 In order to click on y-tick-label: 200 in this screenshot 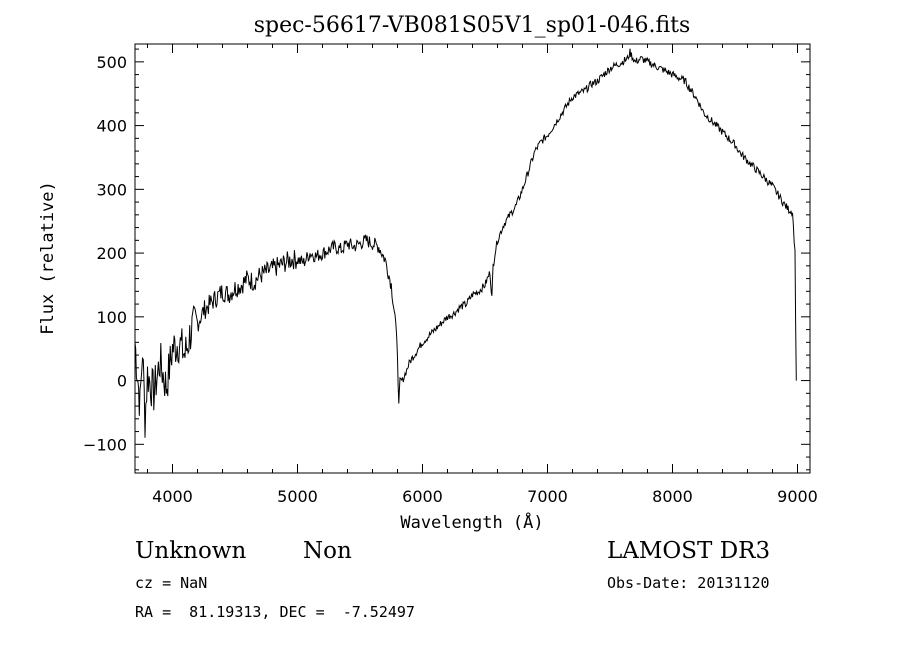, I will do `click(111, 253)`.